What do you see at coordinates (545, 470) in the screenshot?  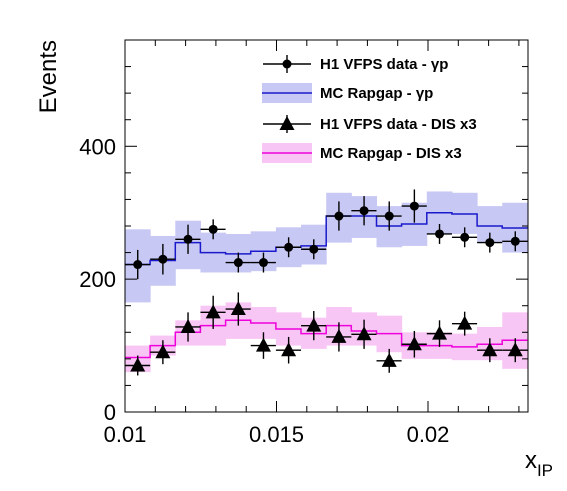 I see `x-axis-title-subscript: IP` at bounding box center [545, 470].